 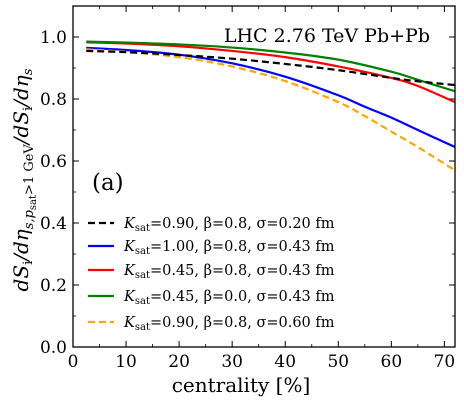 I want to click on x-tick-label: 70, so click(x=445, y=362).